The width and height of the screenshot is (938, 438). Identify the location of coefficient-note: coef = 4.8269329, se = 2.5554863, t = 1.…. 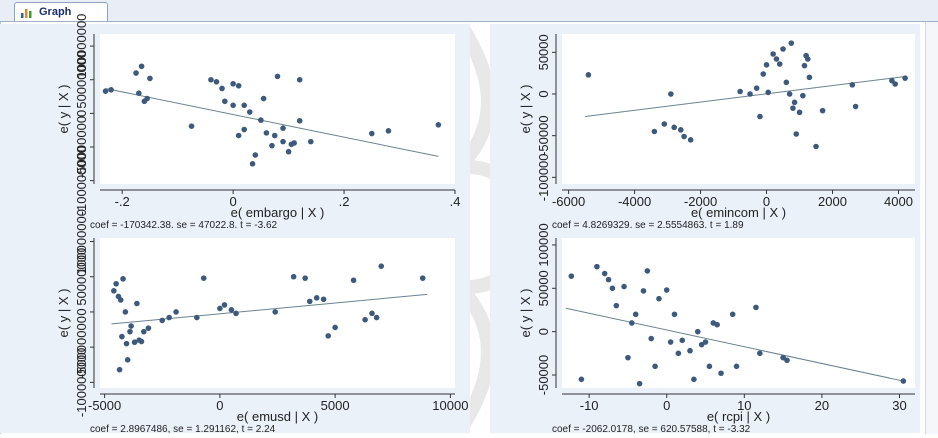
(648, 225).